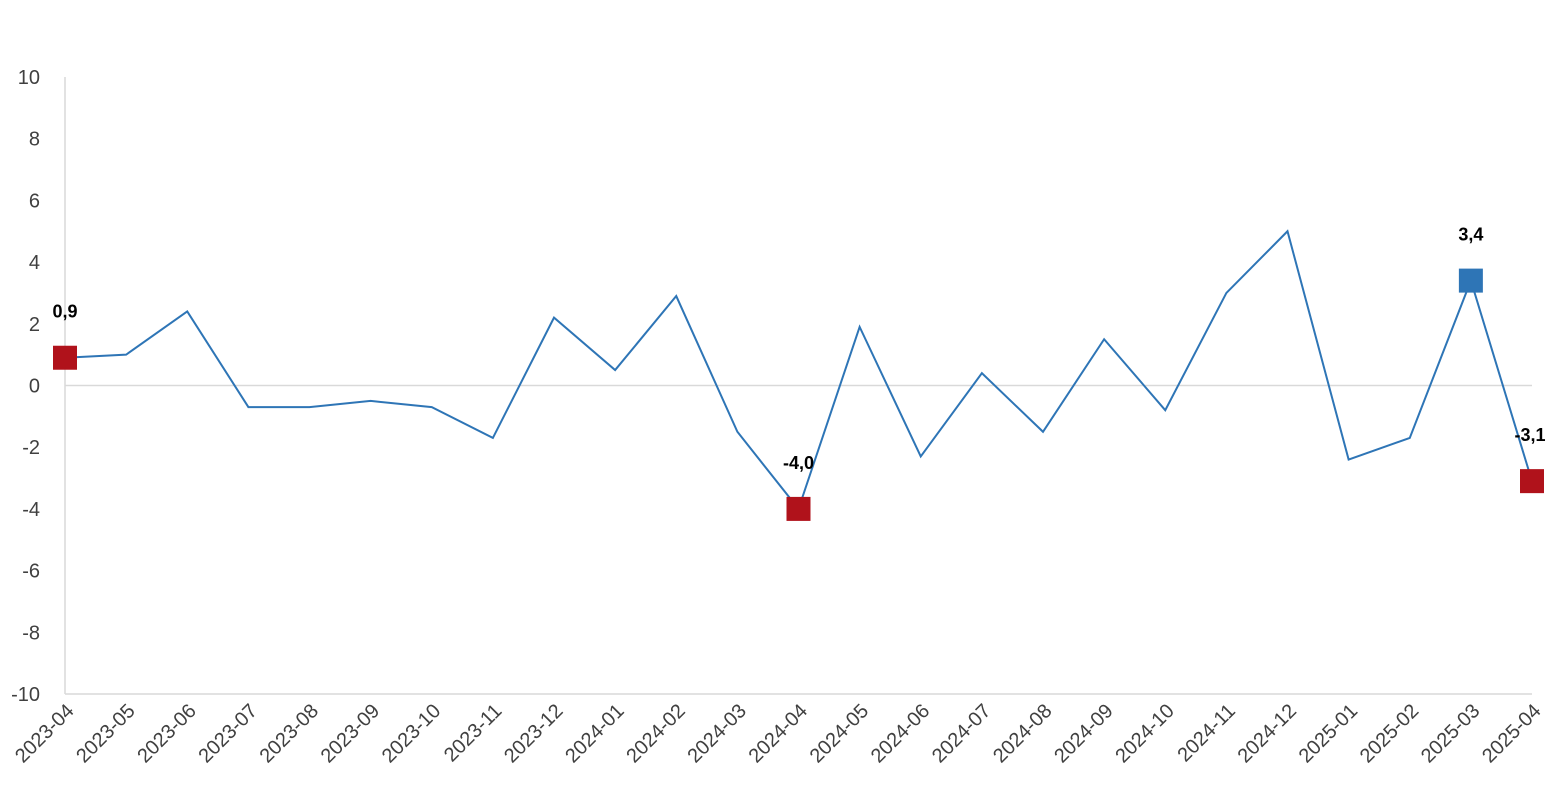 The width and height of the screenshot is (1557, 800). Describe the element at coordinates (716, 733) in the screenshot. I see `x-tick-label: 2024-03` at that location.